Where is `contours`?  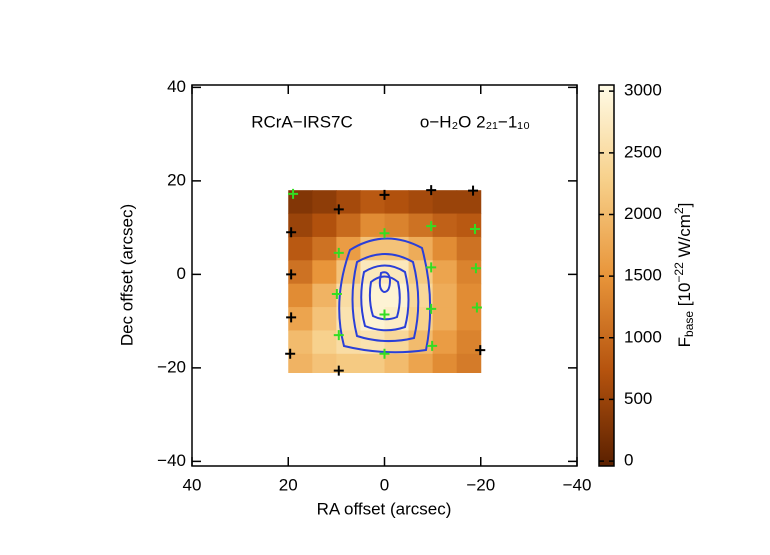 contours is located at coordinates (385, 295).